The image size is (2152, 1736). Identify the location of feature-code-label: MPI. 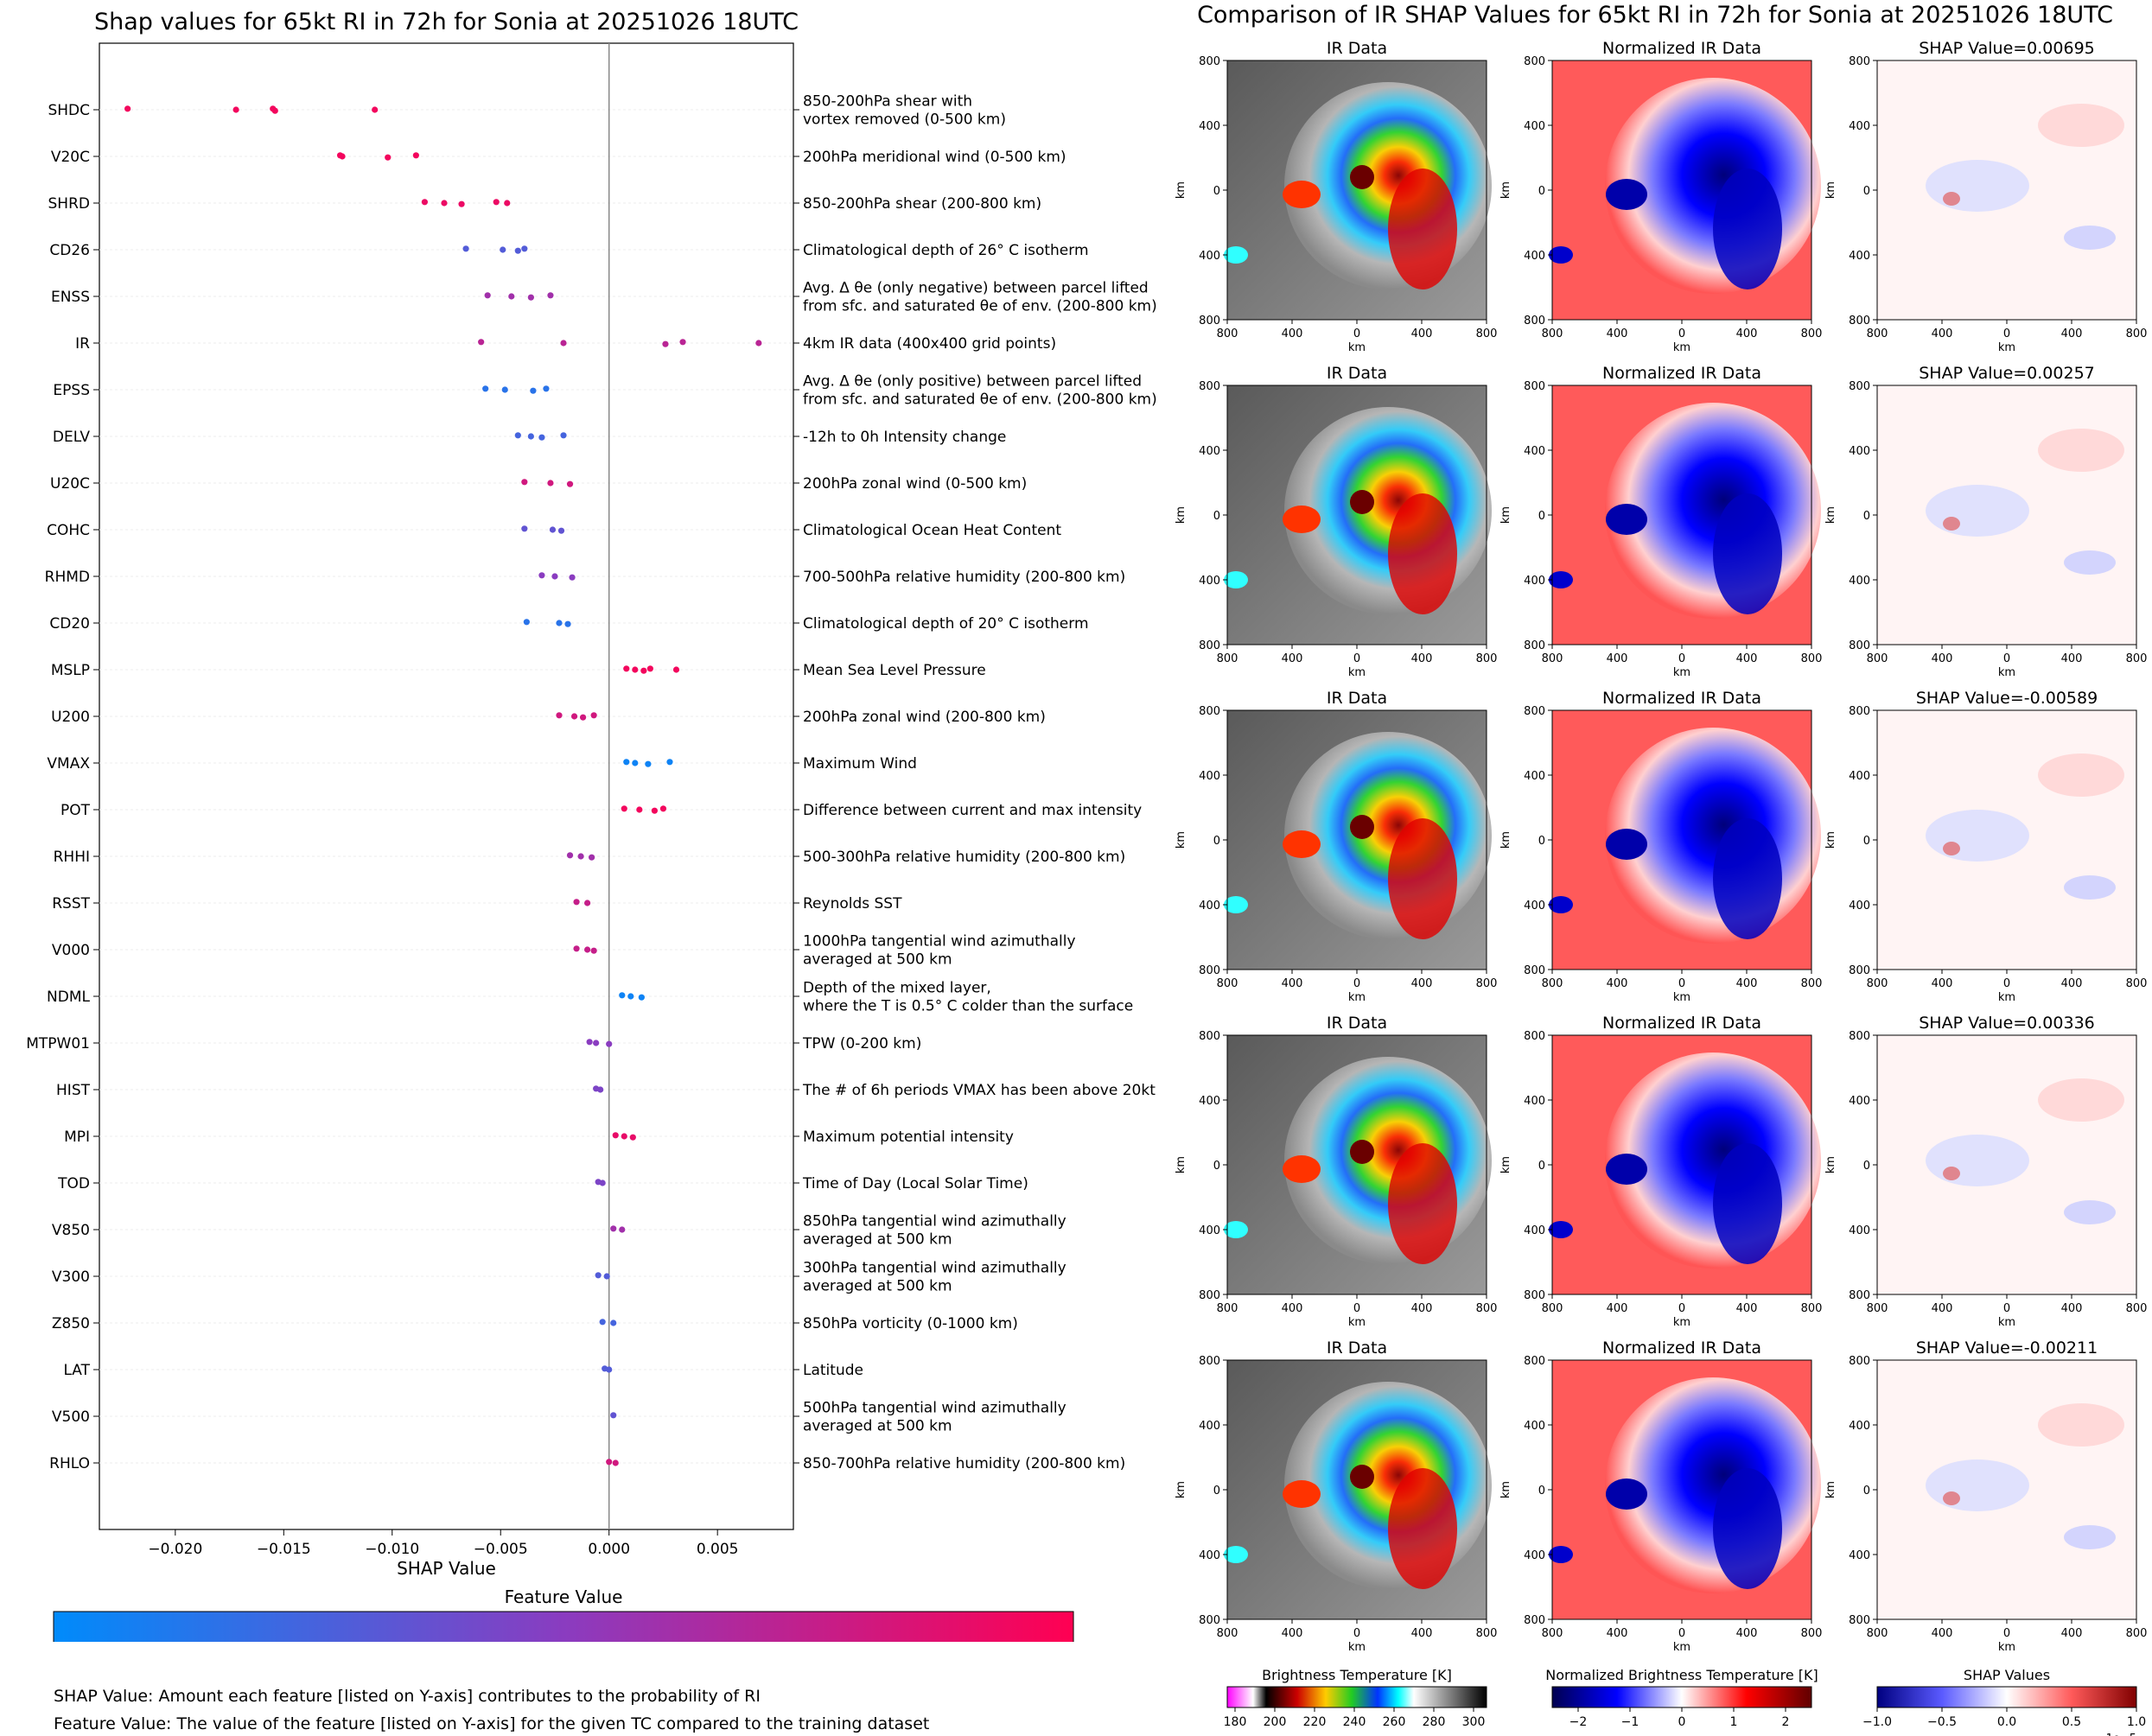
(77, 1137).